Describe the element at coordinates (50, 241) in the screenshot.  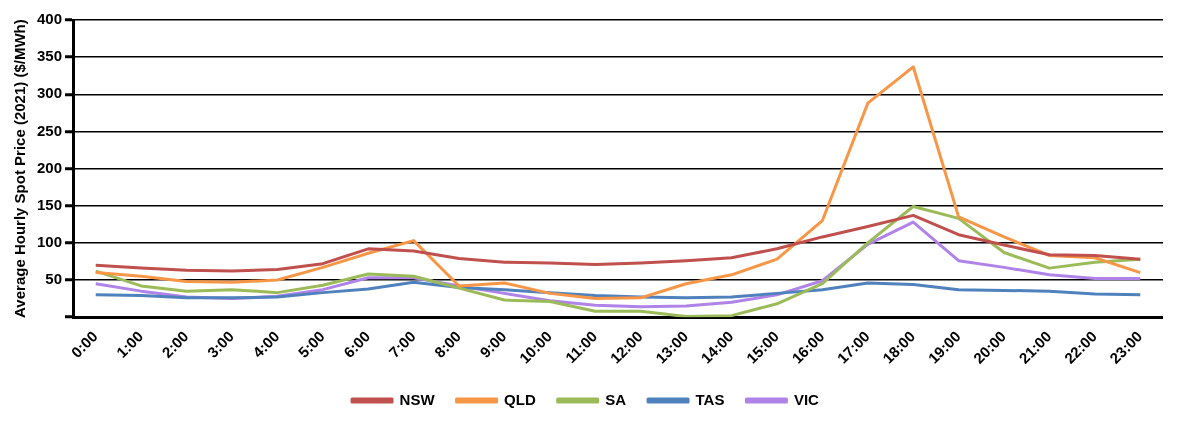
I see `y-tick-label: 100` at that location.